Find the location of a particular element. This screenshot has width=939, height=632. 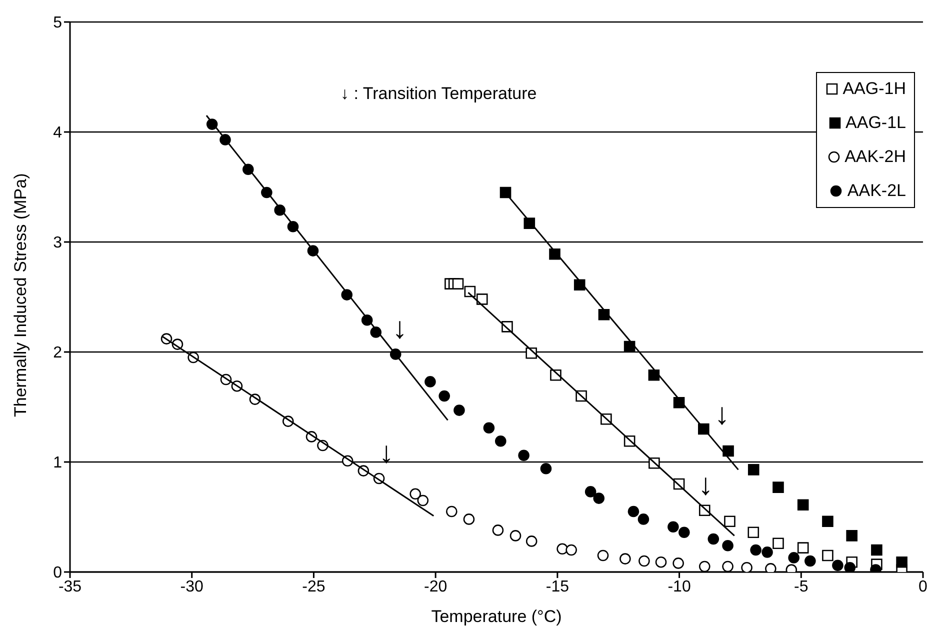

y-tick-label: 4 is located at coordinates (57, 133).